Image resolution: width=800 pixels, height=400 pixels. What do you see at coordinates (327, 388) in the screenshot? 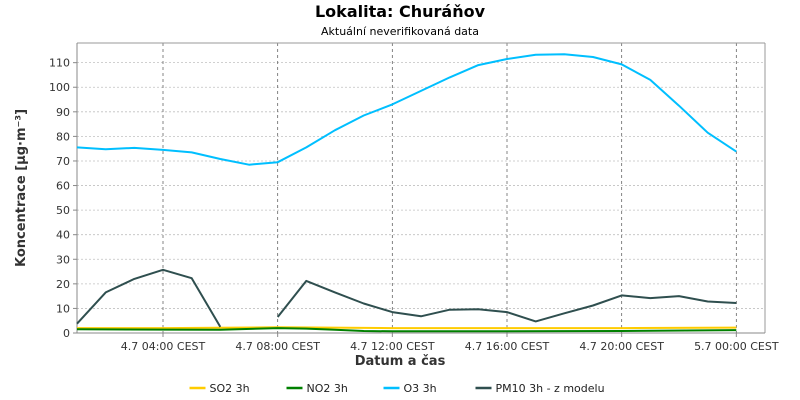
I see `legend-label: NO2 3h` at bounding box center [327, 388].